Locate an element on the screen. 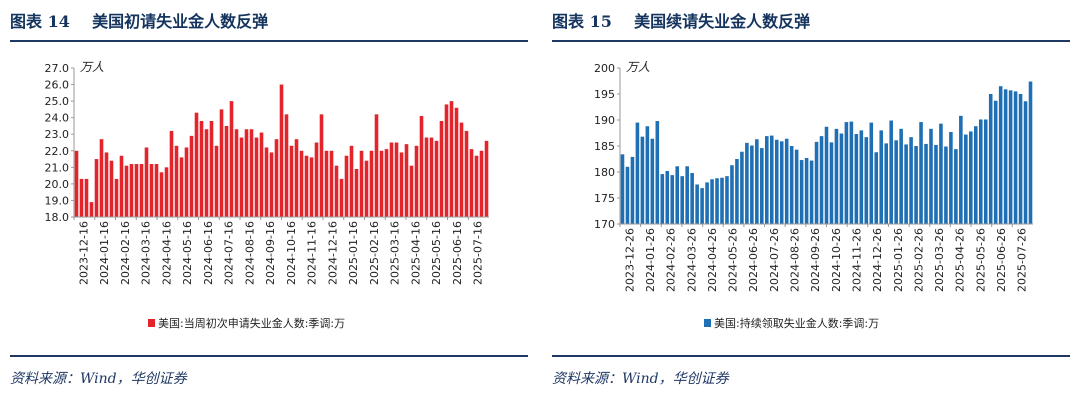 The height and width of the screenshot is (402, 1080). x-tick-label: 2025-05-26 is located at coordinates (980, 260).